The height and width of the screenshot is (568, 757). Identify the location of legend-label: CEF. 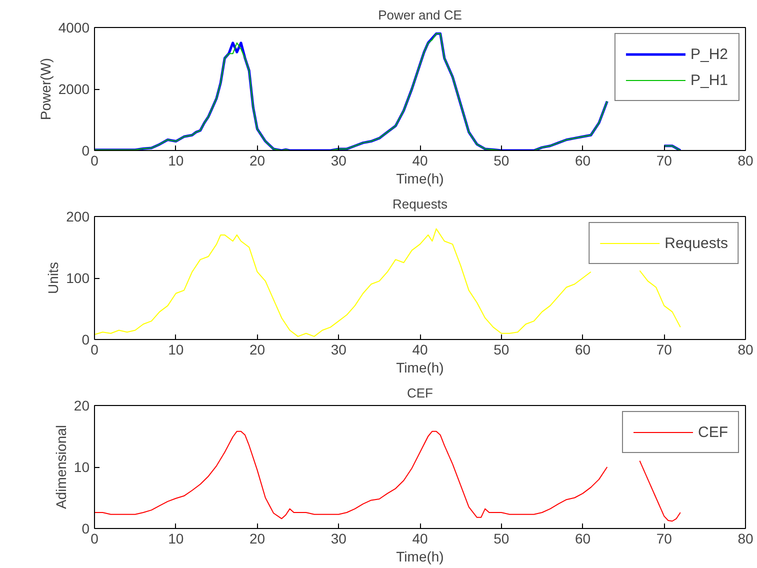
(713, 432).